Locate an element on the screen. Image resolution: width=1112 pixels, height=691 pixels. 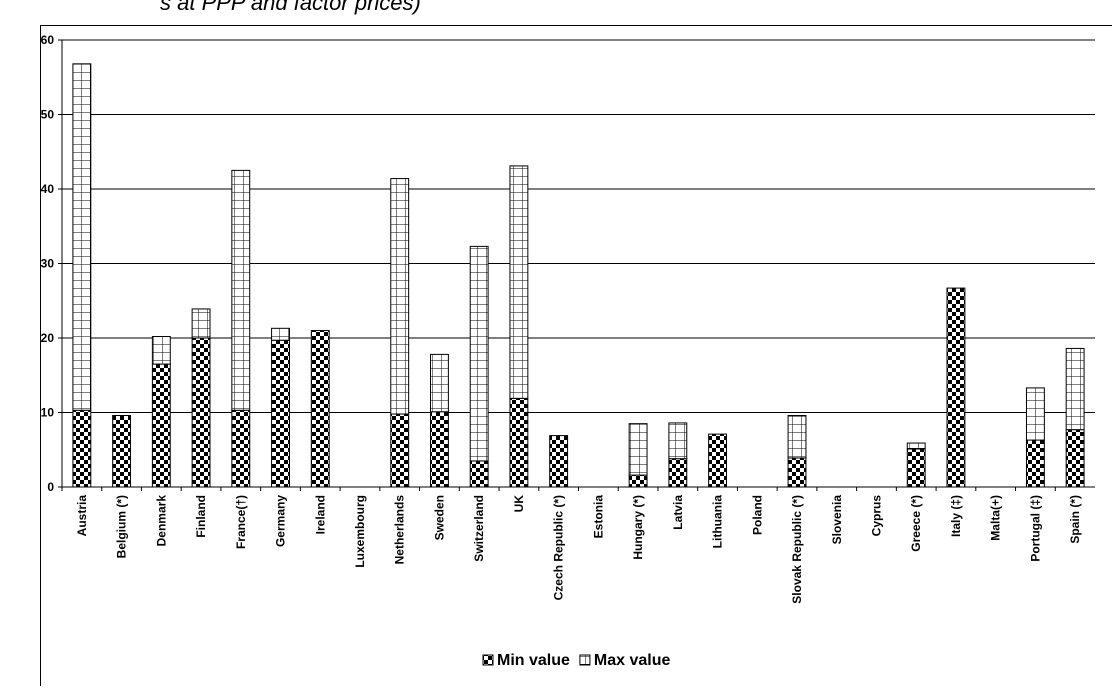
x-tick-label: Sweden is located at coordinates (439, 517).